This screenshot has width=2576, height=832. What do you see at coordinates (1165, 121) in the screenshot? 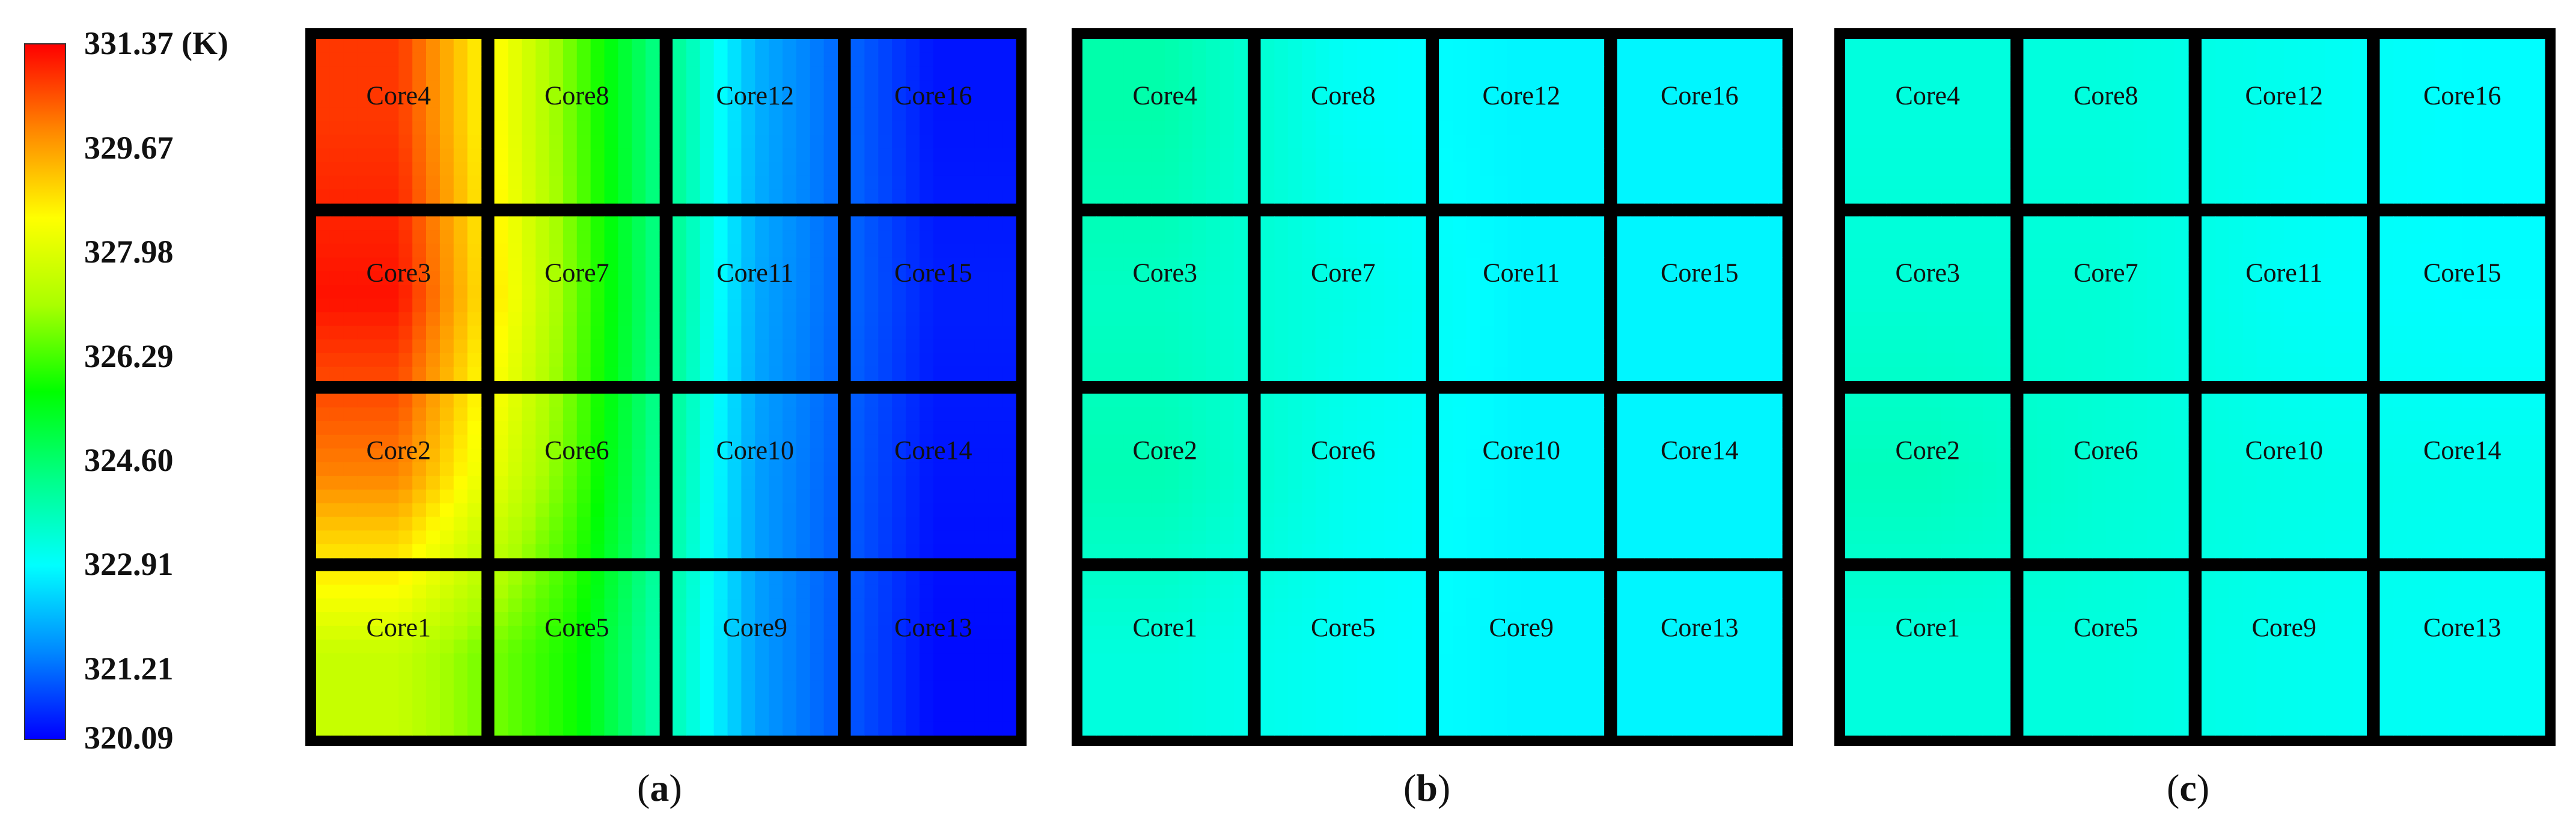
I see `core-cell: Core4` at bounding box center [1165, 121].